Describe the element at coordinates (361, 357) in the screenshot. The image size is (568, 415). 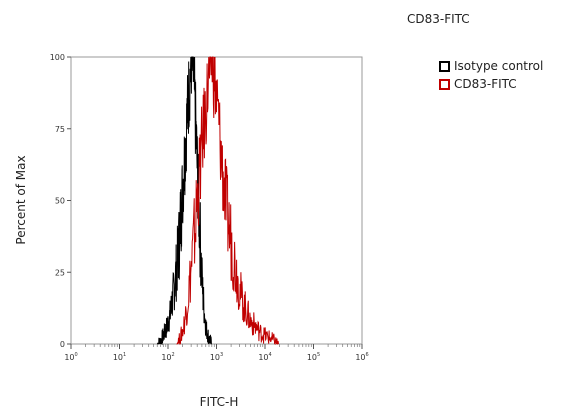
I see `x-tick-label: 10⁶` at that location.